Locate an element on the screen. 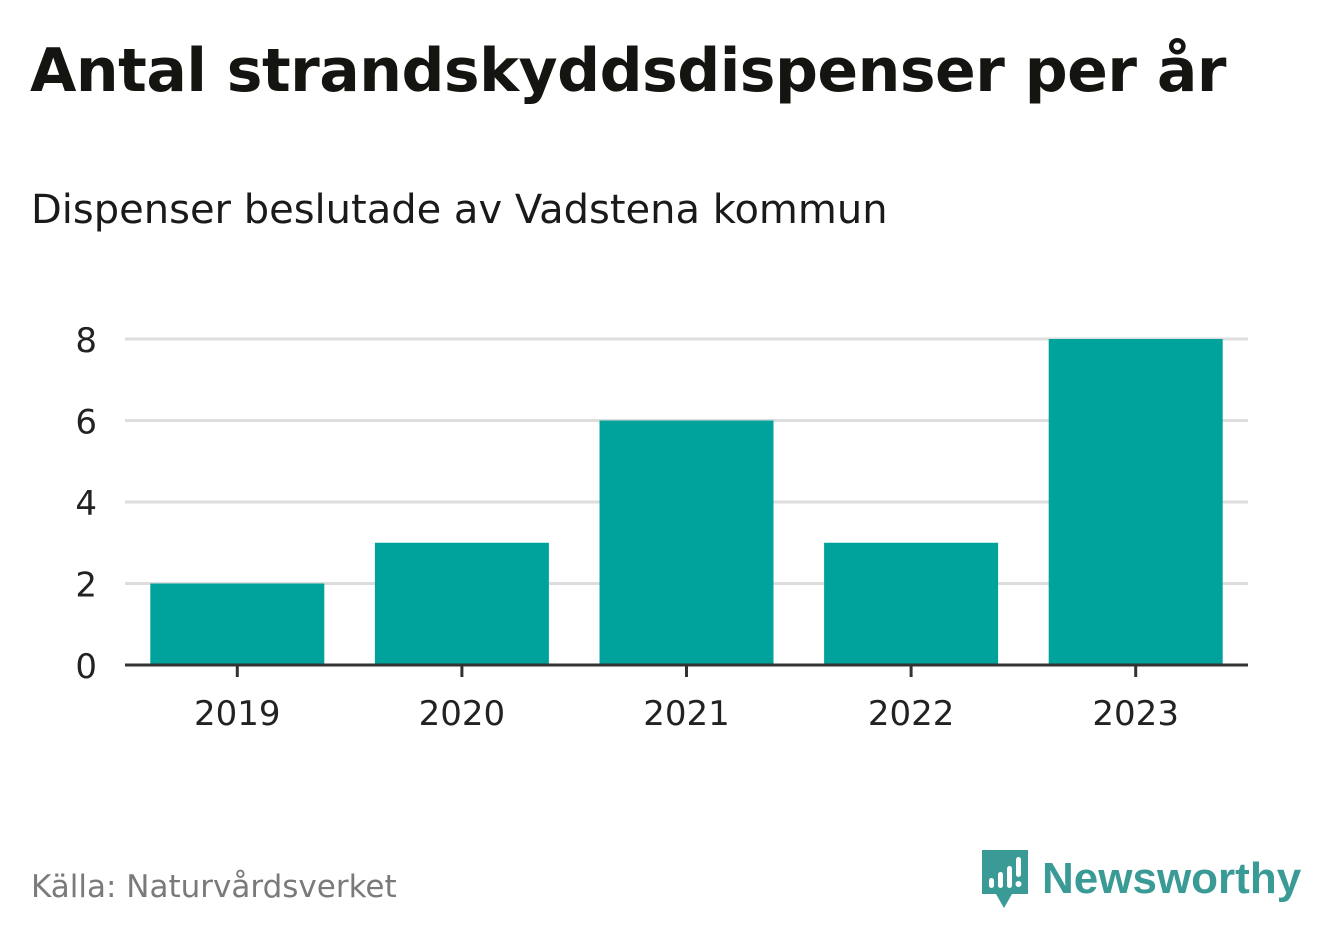 The height and width of the screenshot is (939, 1322). source-note: Källa: Naturvårdsverket is located at coordinates (214, 887).